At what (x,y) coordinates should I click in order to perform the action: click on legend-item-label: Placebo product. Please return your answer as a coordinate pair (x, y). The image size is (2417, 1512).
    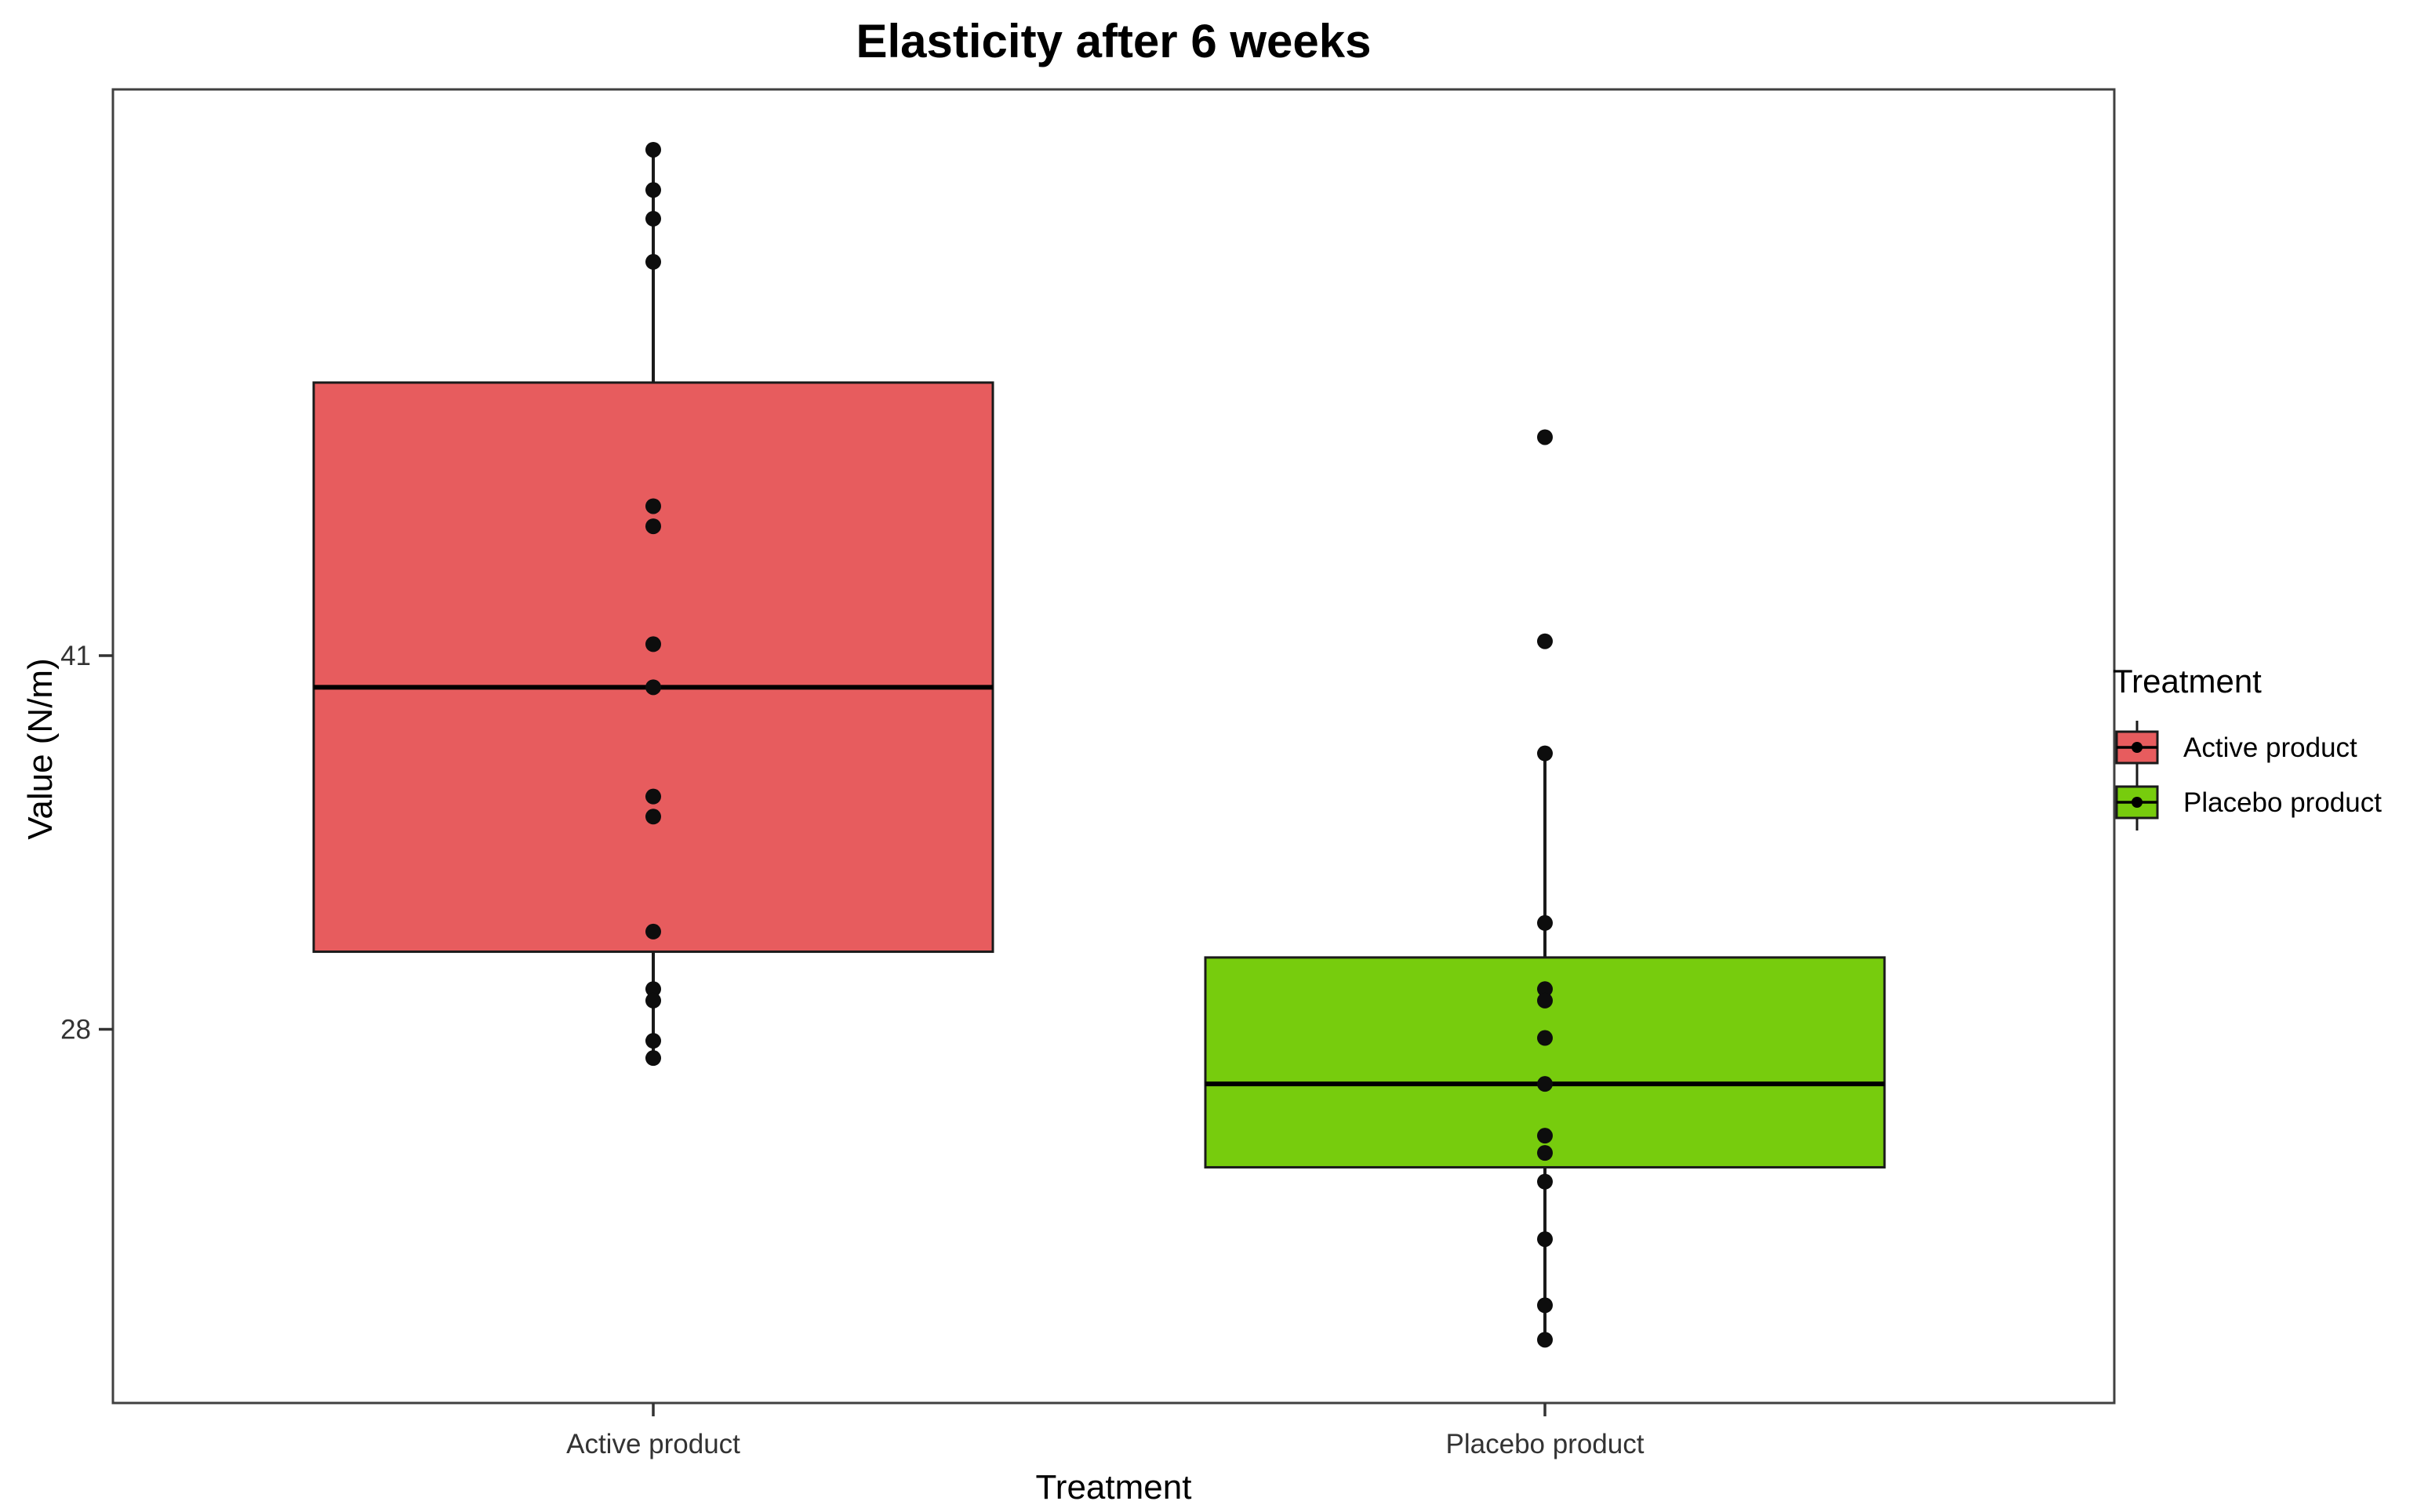
    Looking at the image, I should click on (2282, 802).